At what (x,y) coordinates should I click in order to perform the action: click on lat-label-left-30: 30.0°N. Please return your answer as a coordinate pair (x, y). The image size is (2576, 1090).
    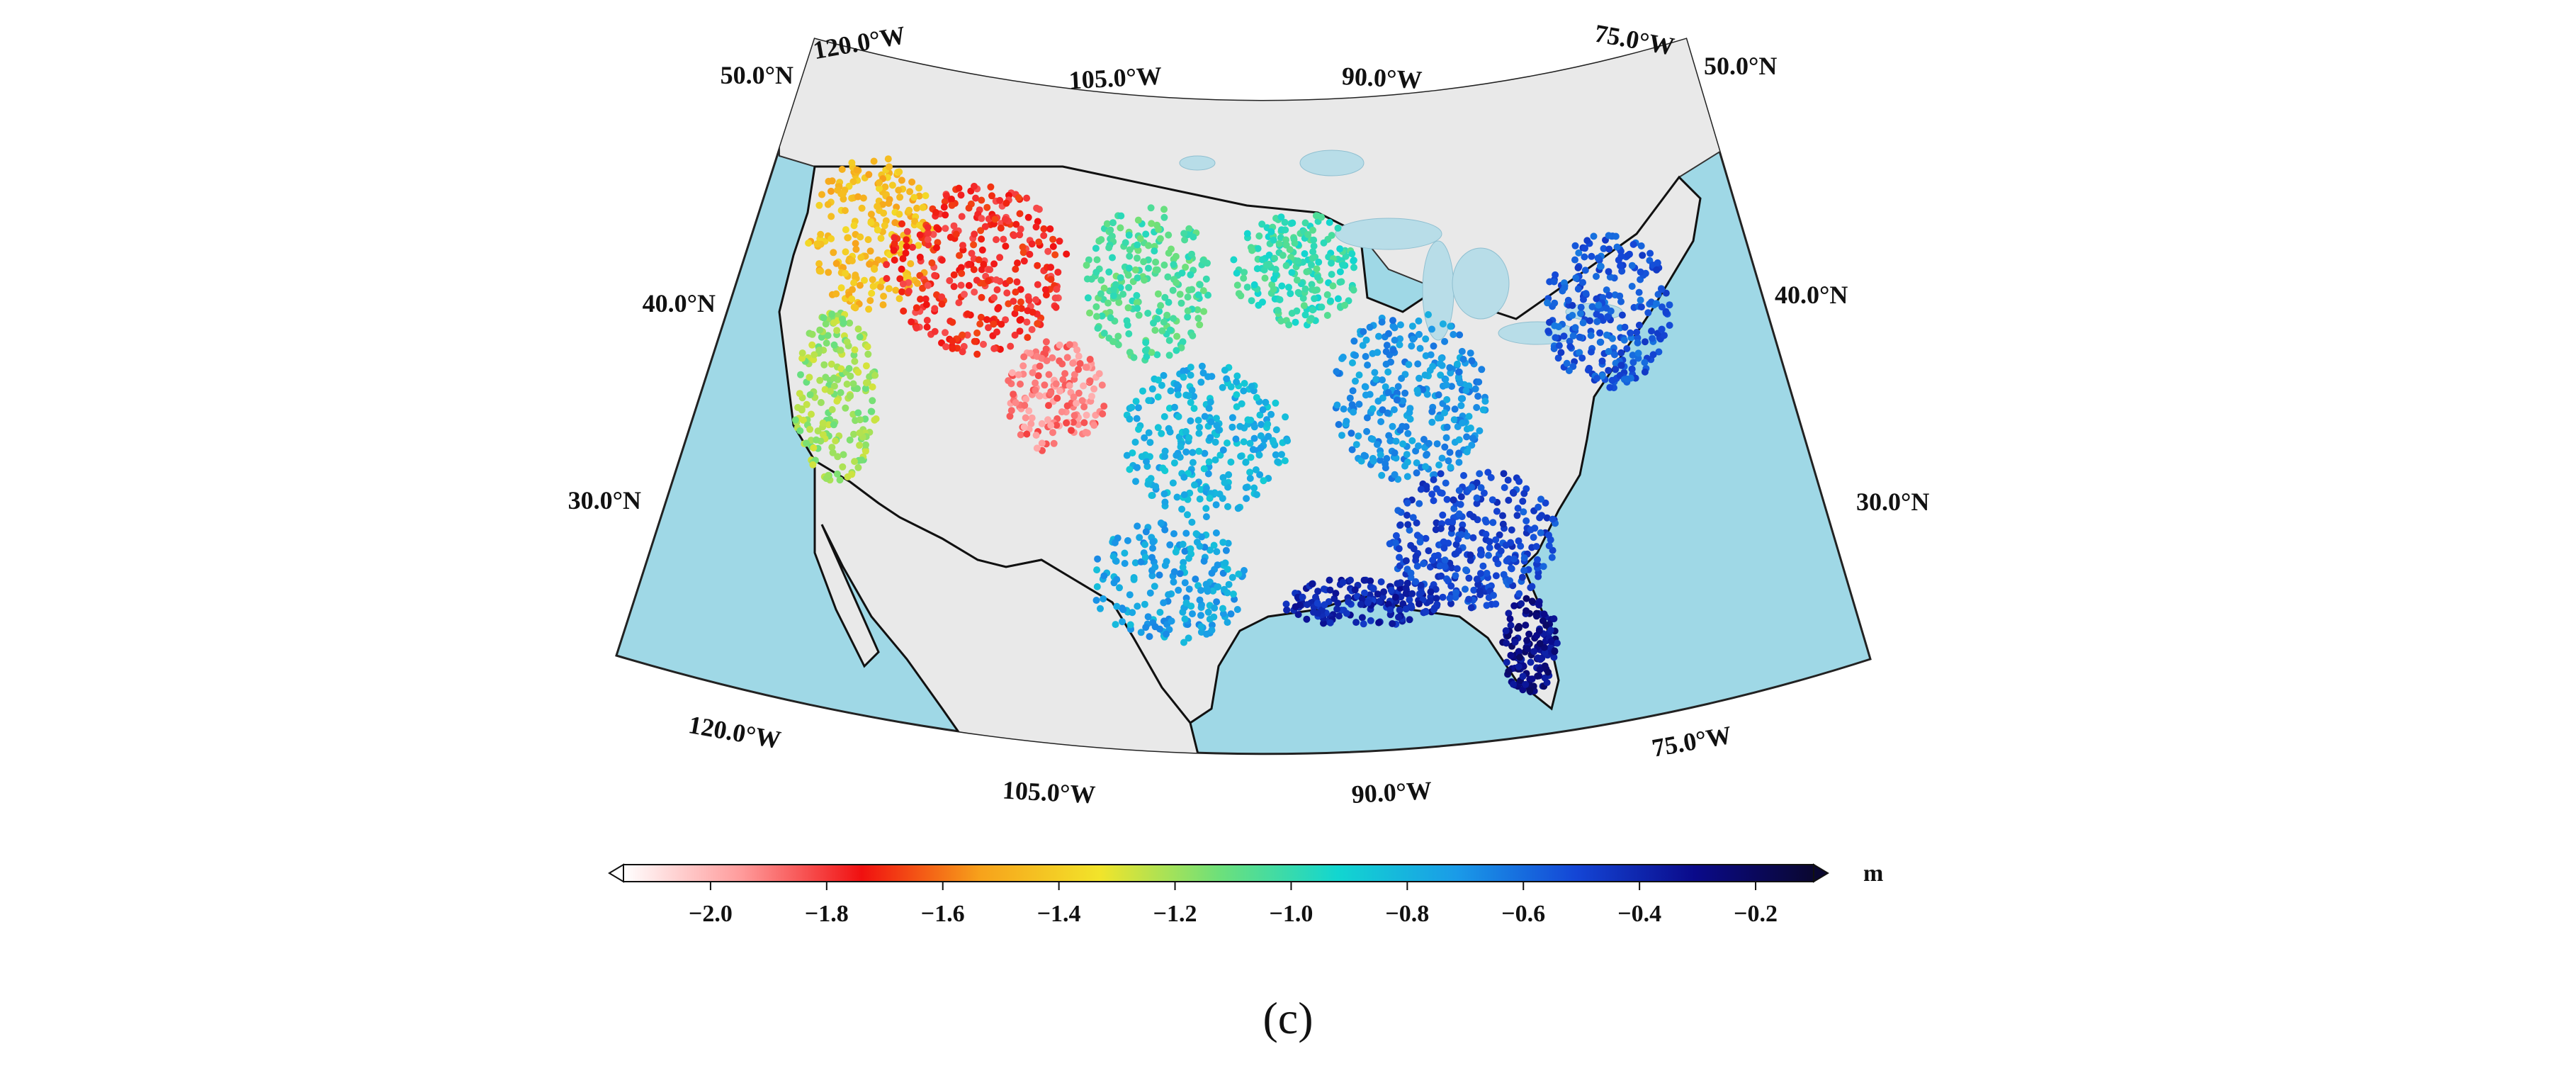
    Looking at the image, I should click on (604, 500).